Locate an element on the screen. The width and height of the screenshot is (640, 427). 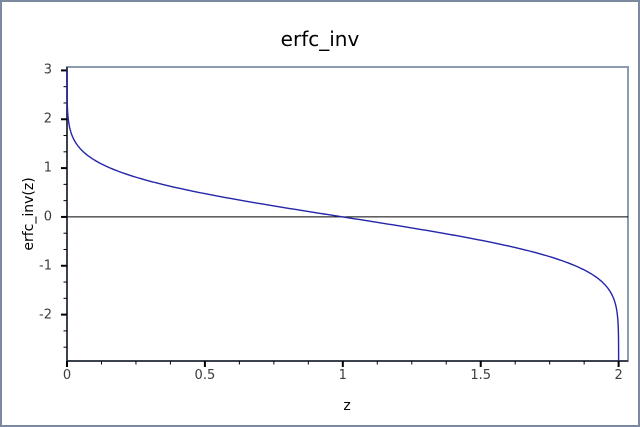
y-tick-label: 0 is located at coordinates (47, 217).